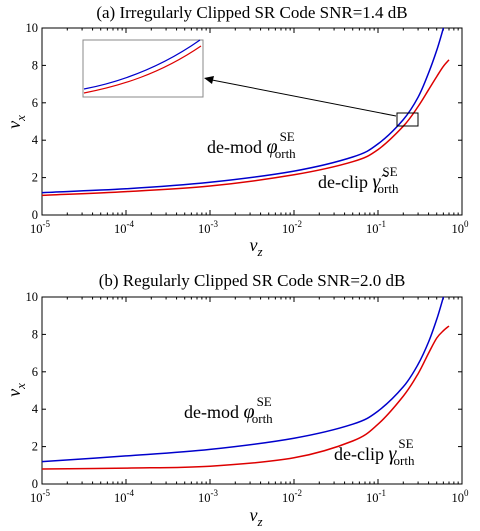 Image resolution: width=480 pixels, height=531 pixels. What do you see at coordinates (374, 452) in the screenshot?
I see `panel-b-annotation-declip: de-clip γ SE orth` at bounding box center [374, 452].